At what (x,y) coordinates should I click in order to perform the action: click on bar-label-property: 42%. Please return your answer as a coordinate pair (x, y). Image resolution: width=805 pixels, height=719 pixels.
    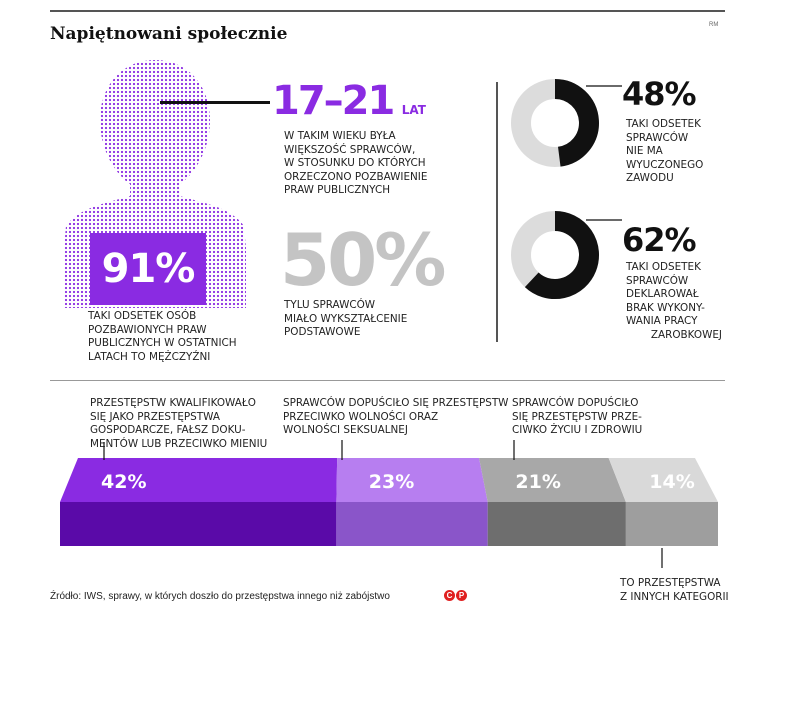
    Looking at the image, I should click on (123, 482).